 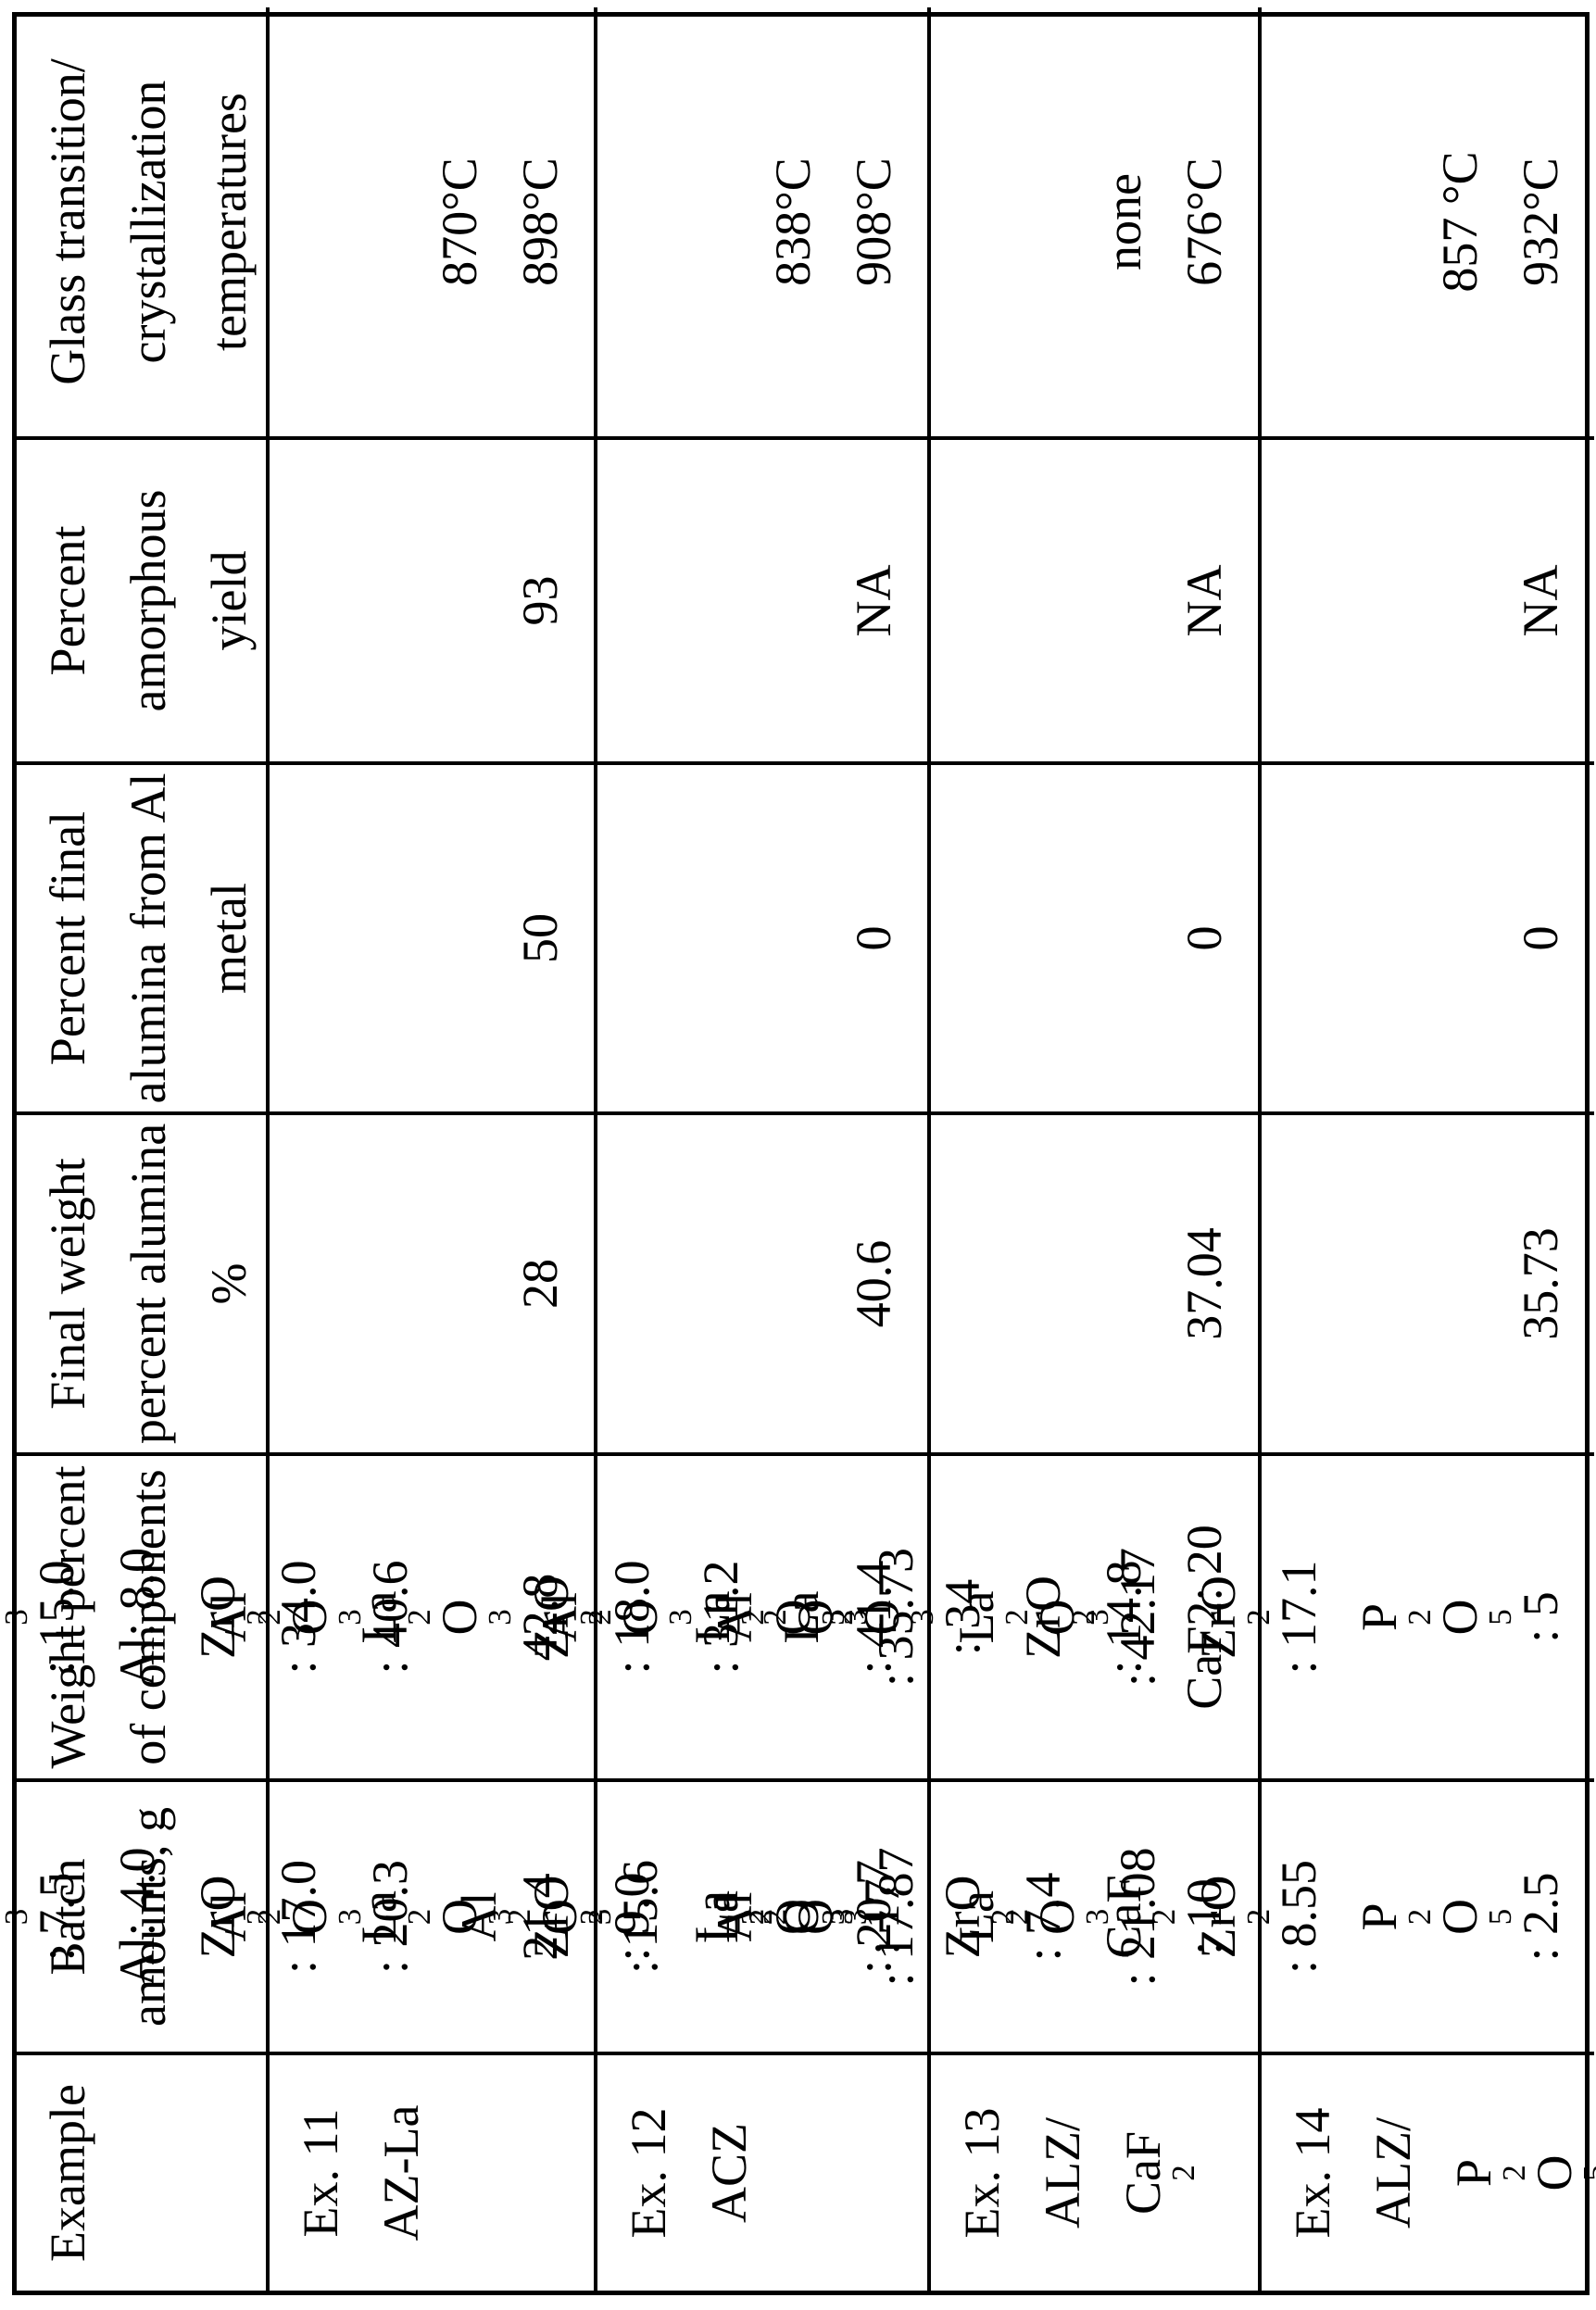 What do you see at coordinates (143, 1281) in the screenshot?
I see `header-final-weight-percent-alumina: Final weight percent alumina%` at bounding box center [143, 1281].